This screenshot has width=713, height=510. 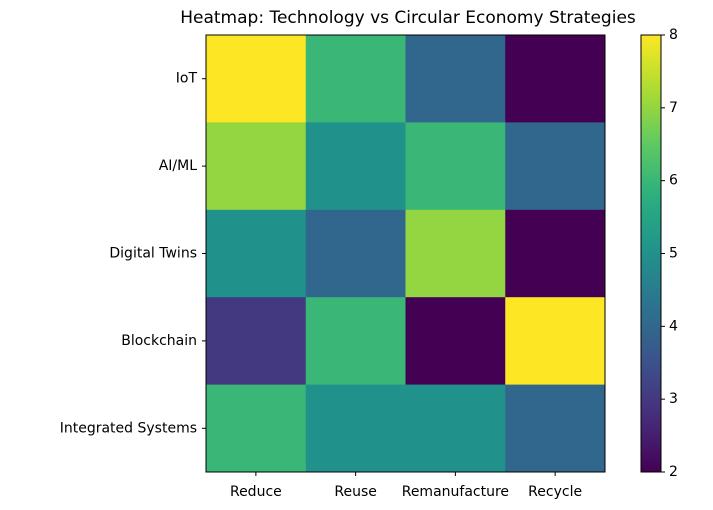 What do you see at coordinates (673, 181) in the screenshot?
I see `colorbar-tick-label: 6` at bounding box center [673, 181].